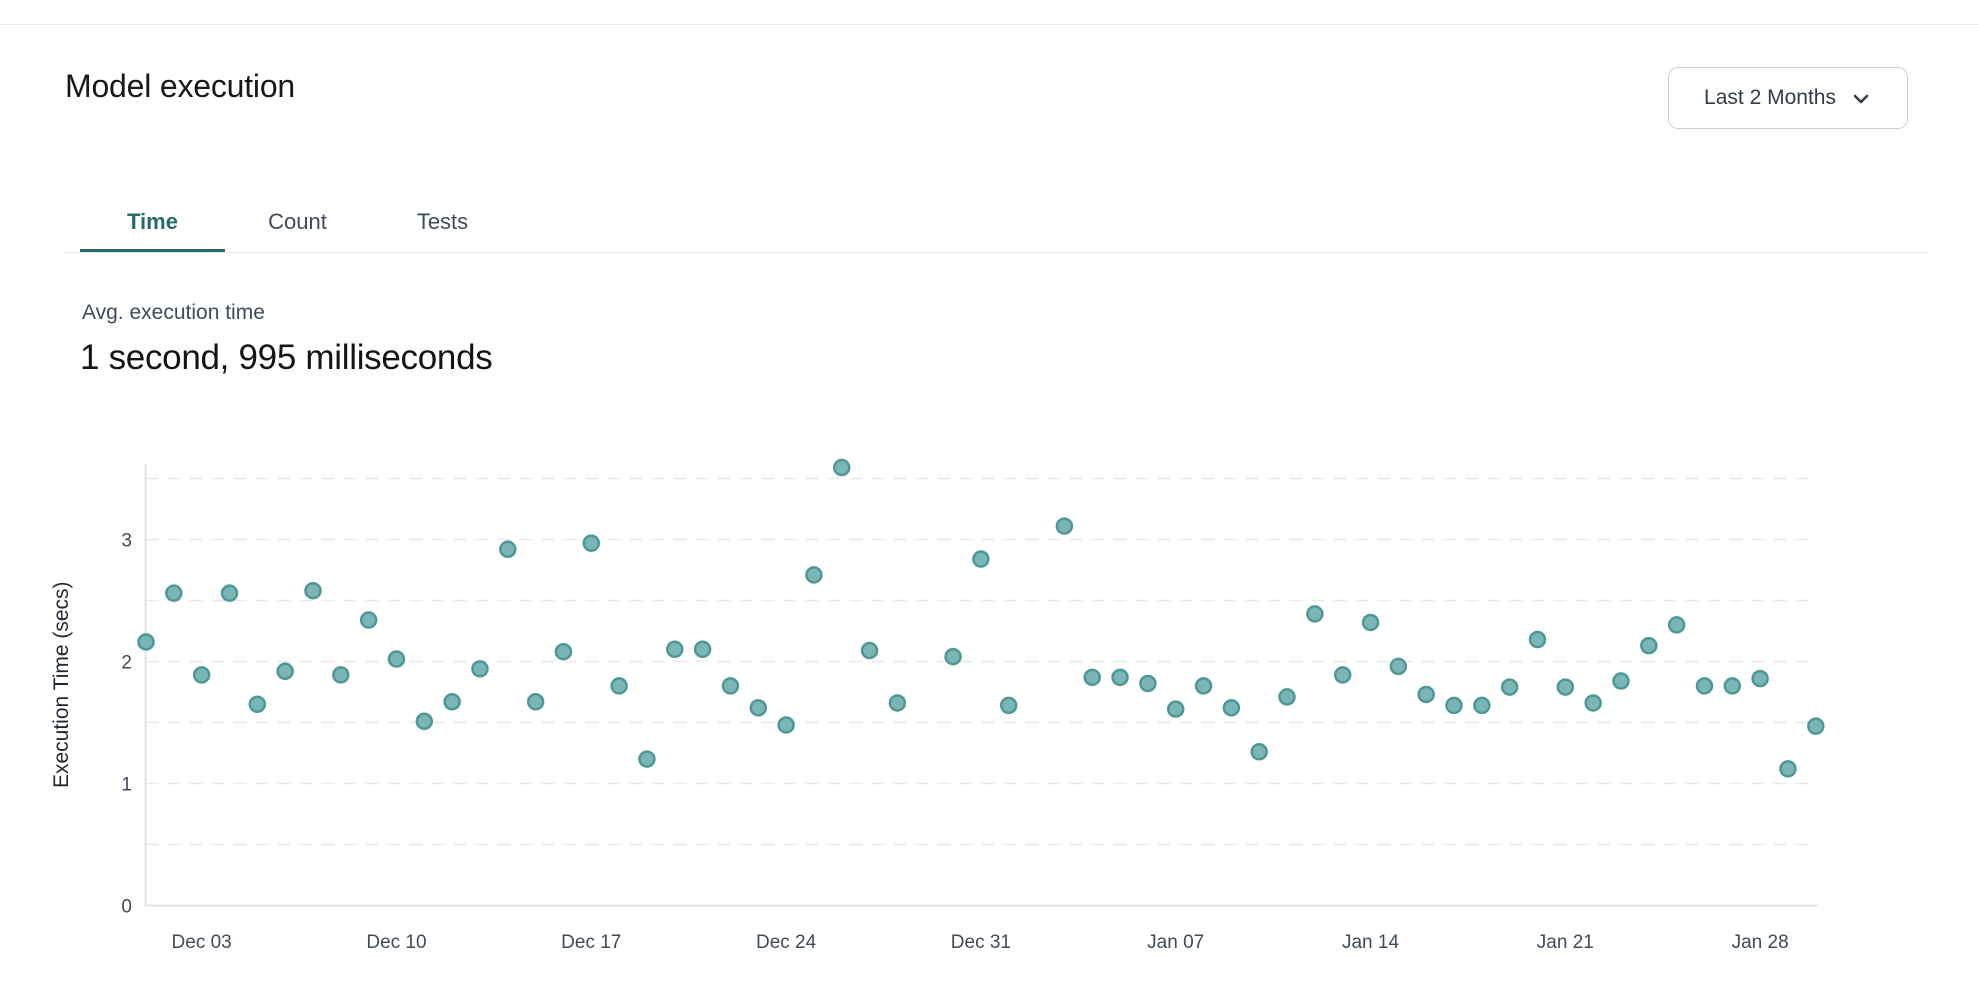  What do you see at coordinates (152, 224) in the screenshot?
I see `tab-time: Time` at bounding box center [152, 224].